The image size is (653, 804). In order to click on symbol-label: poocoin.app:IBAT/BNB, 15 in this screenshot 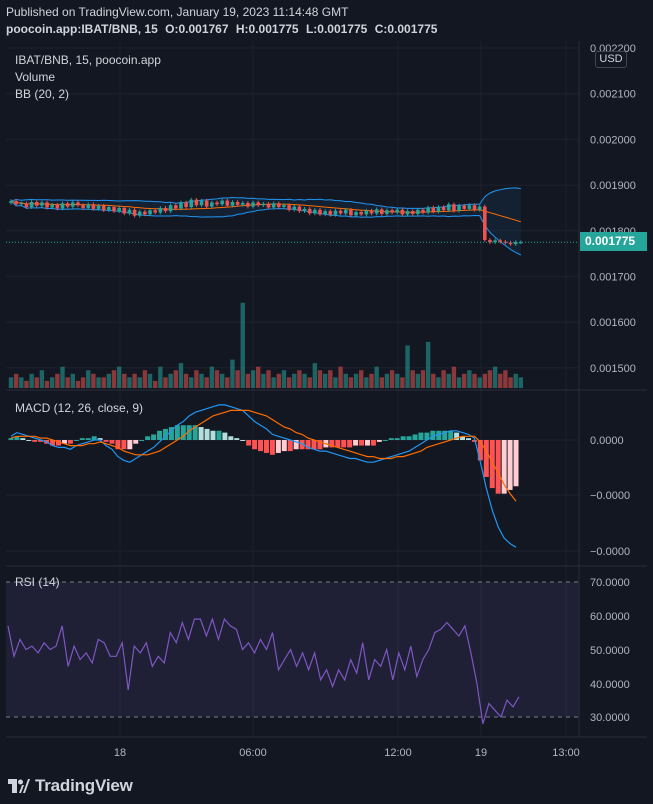, I will do `click(82, 29)`.